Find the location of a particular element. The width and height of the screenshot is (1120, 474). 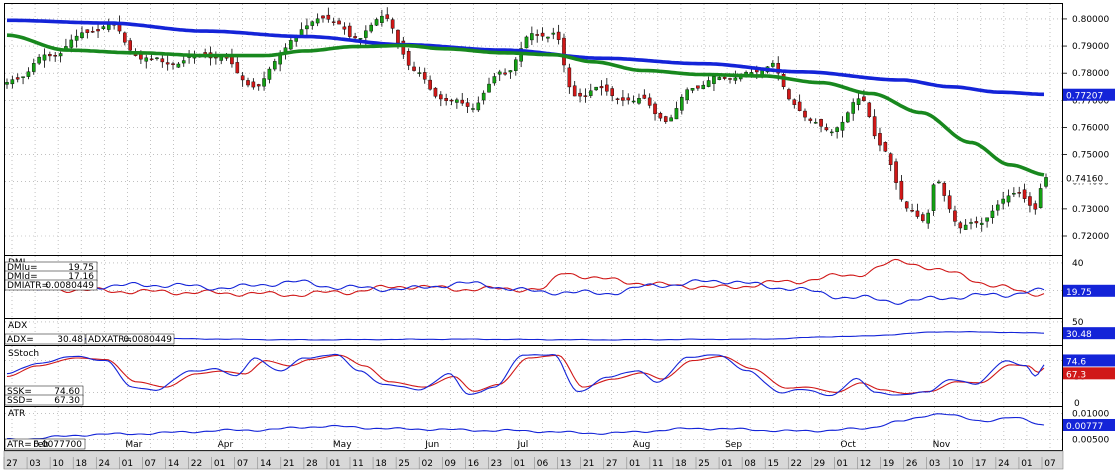

readout-label: ADXATR= is located at coordinates (110, 340).